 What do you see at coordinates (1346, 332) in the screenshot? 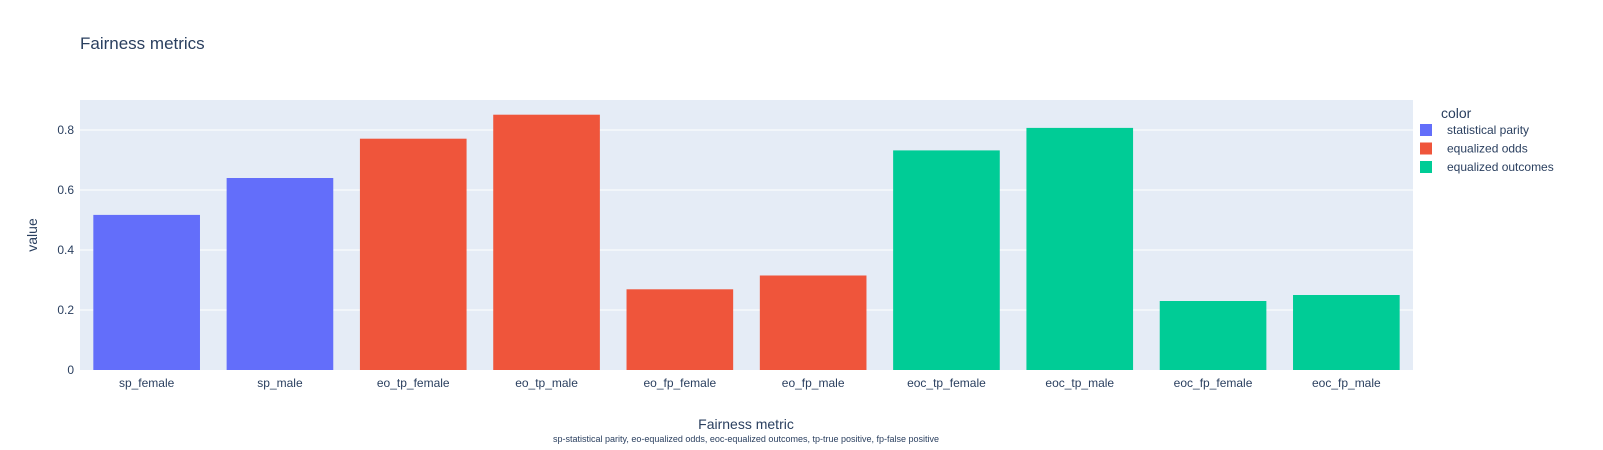
I see `bar-eoc_fp_male` at bounding box center [1346, 332].